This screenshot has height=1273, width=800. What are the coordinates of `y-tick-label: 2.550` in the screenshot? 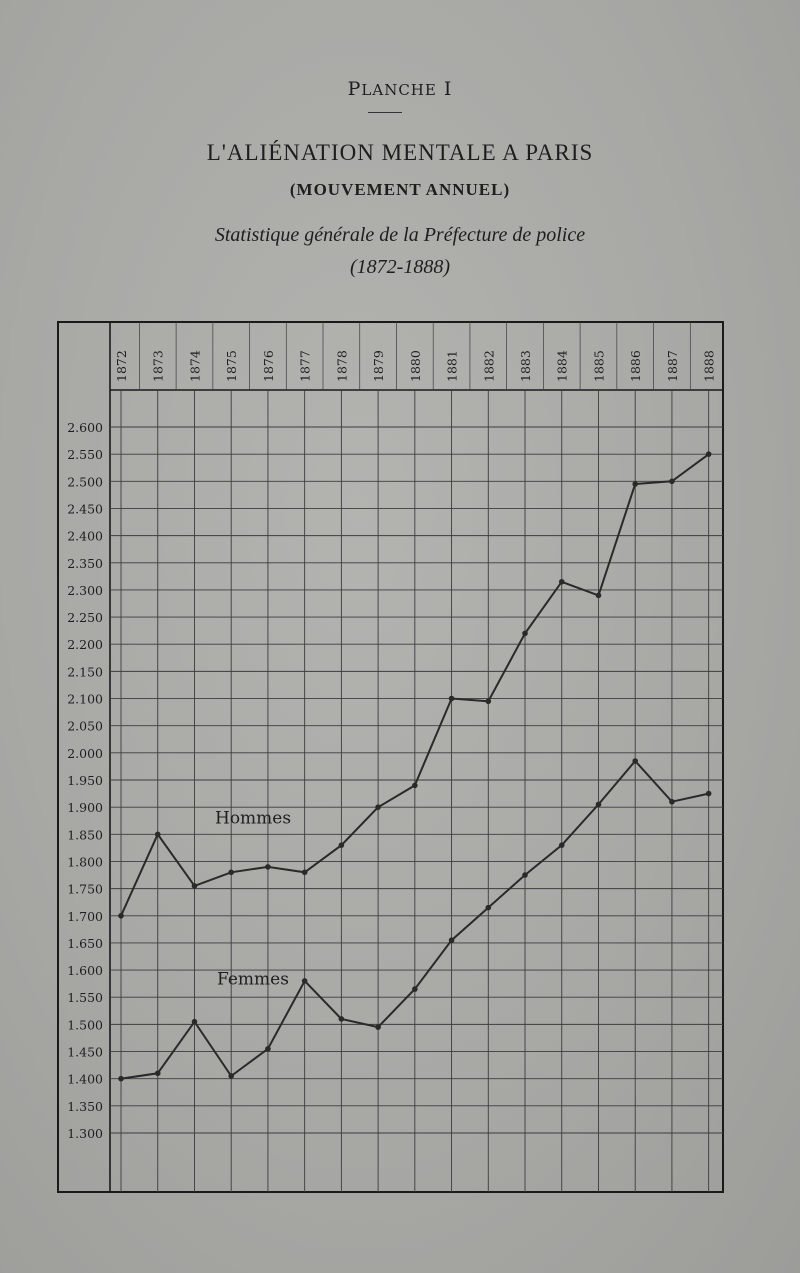 It's located at (85, 454).